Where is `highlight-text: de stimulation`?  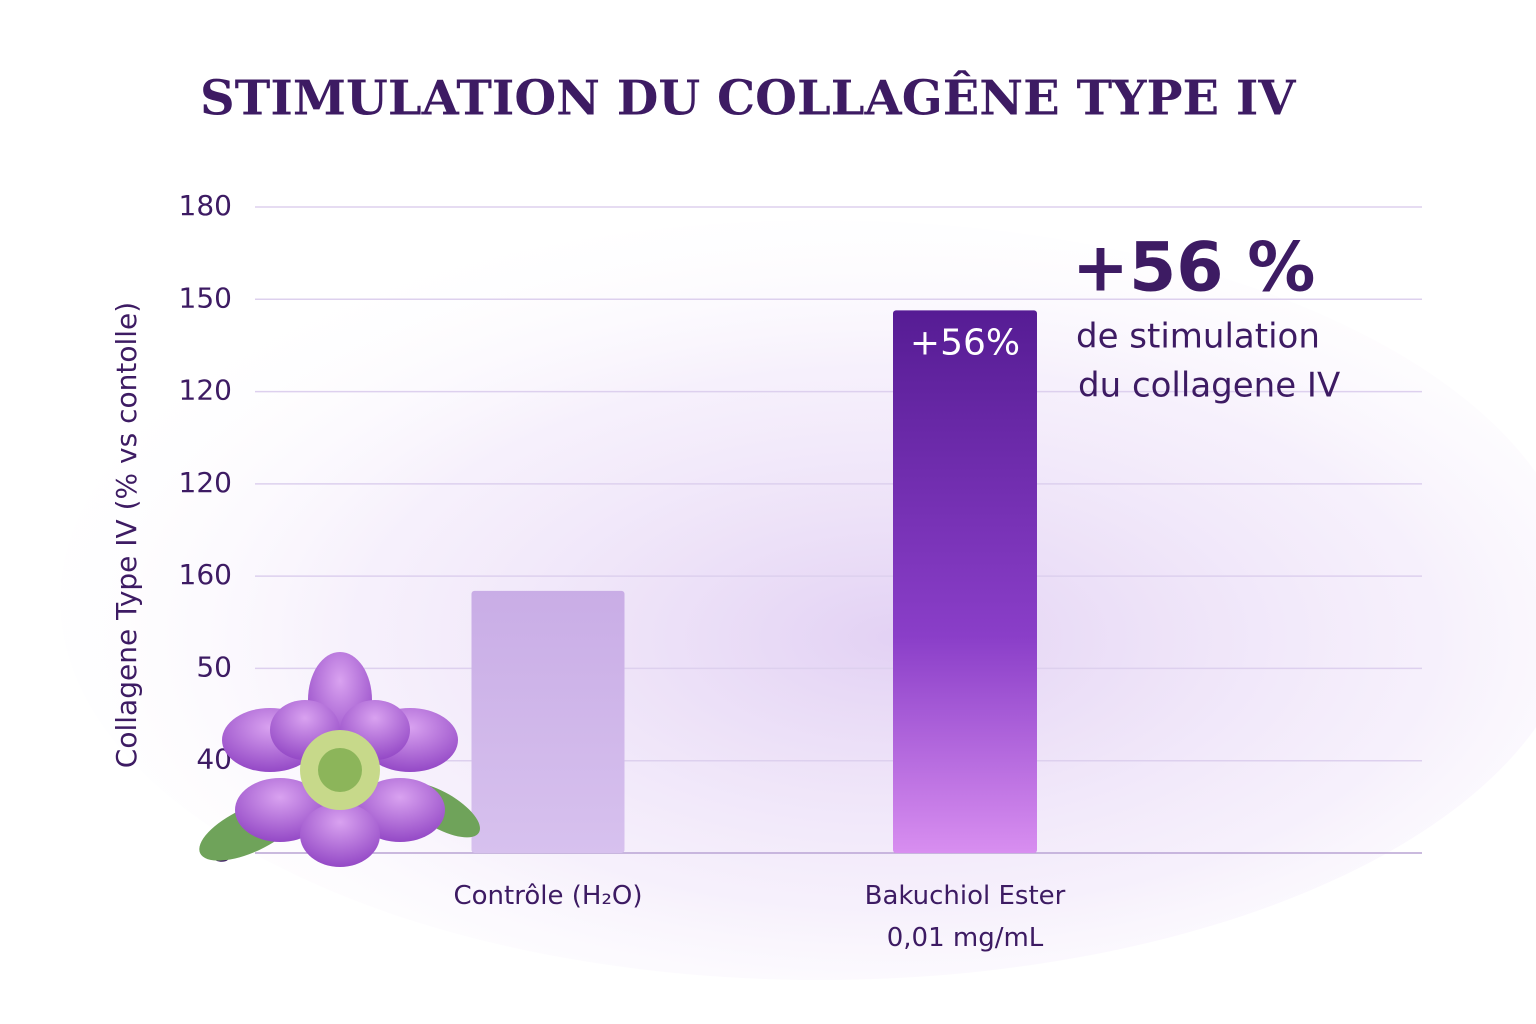 highlight-text: de stimulation is located at coordinates (1198, 337).